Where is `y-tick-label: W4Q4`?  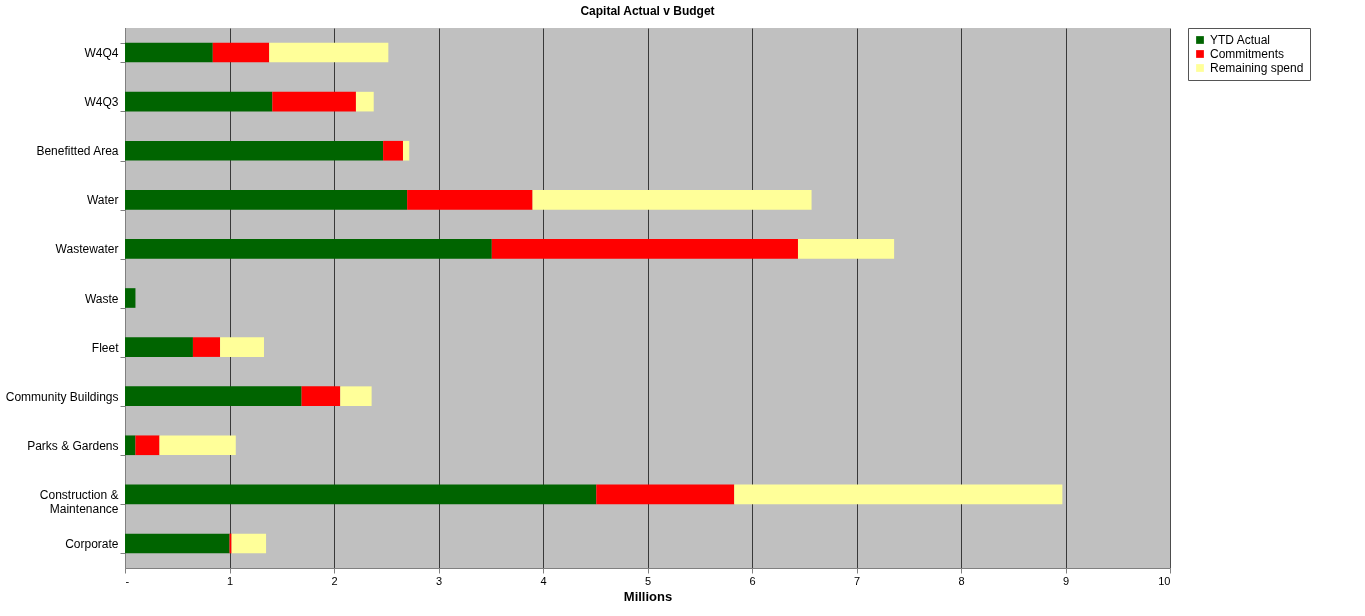
y-tick-label: W4Q4 is located at coordinates (101, 53).